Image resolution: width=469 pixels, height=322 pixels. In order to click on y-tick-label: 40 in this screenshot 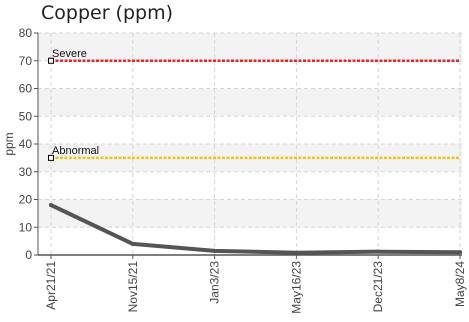, I will do `click(26, 144)`.